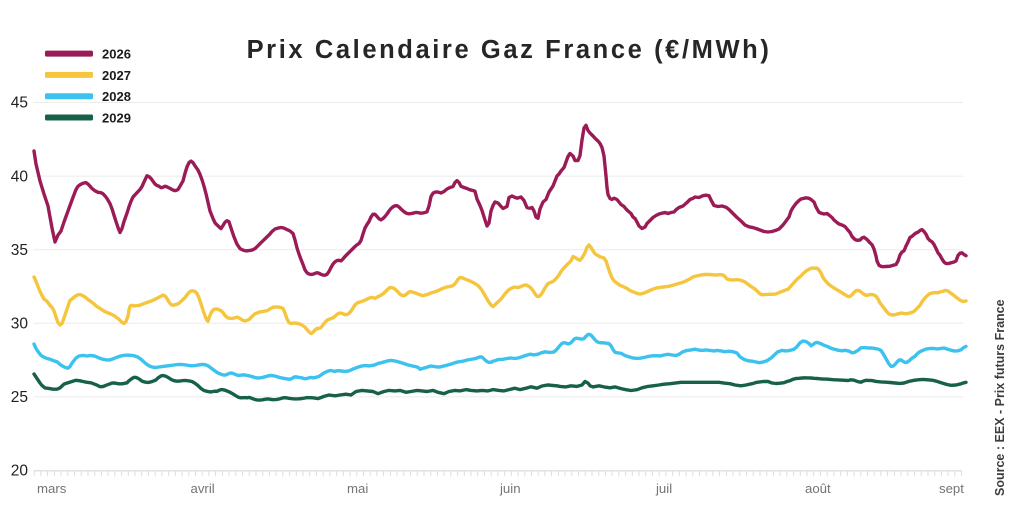 This screenshot has width=1024, height=510. What do you see at coordinates (20, 471) in the screenshot?
I see `svg-text: 20` at bounding box center [20, 471].